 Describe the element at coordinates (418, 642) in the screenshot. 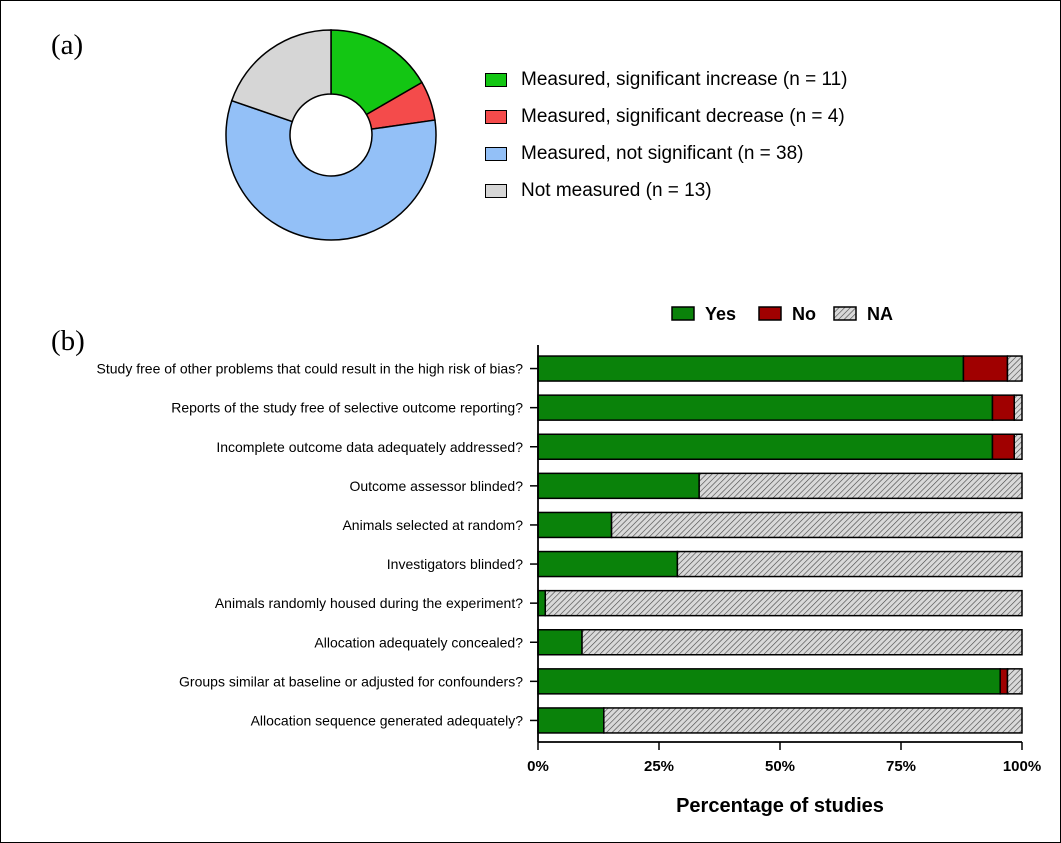

I see `category-label: Allocation adequately concealed?` at that location.